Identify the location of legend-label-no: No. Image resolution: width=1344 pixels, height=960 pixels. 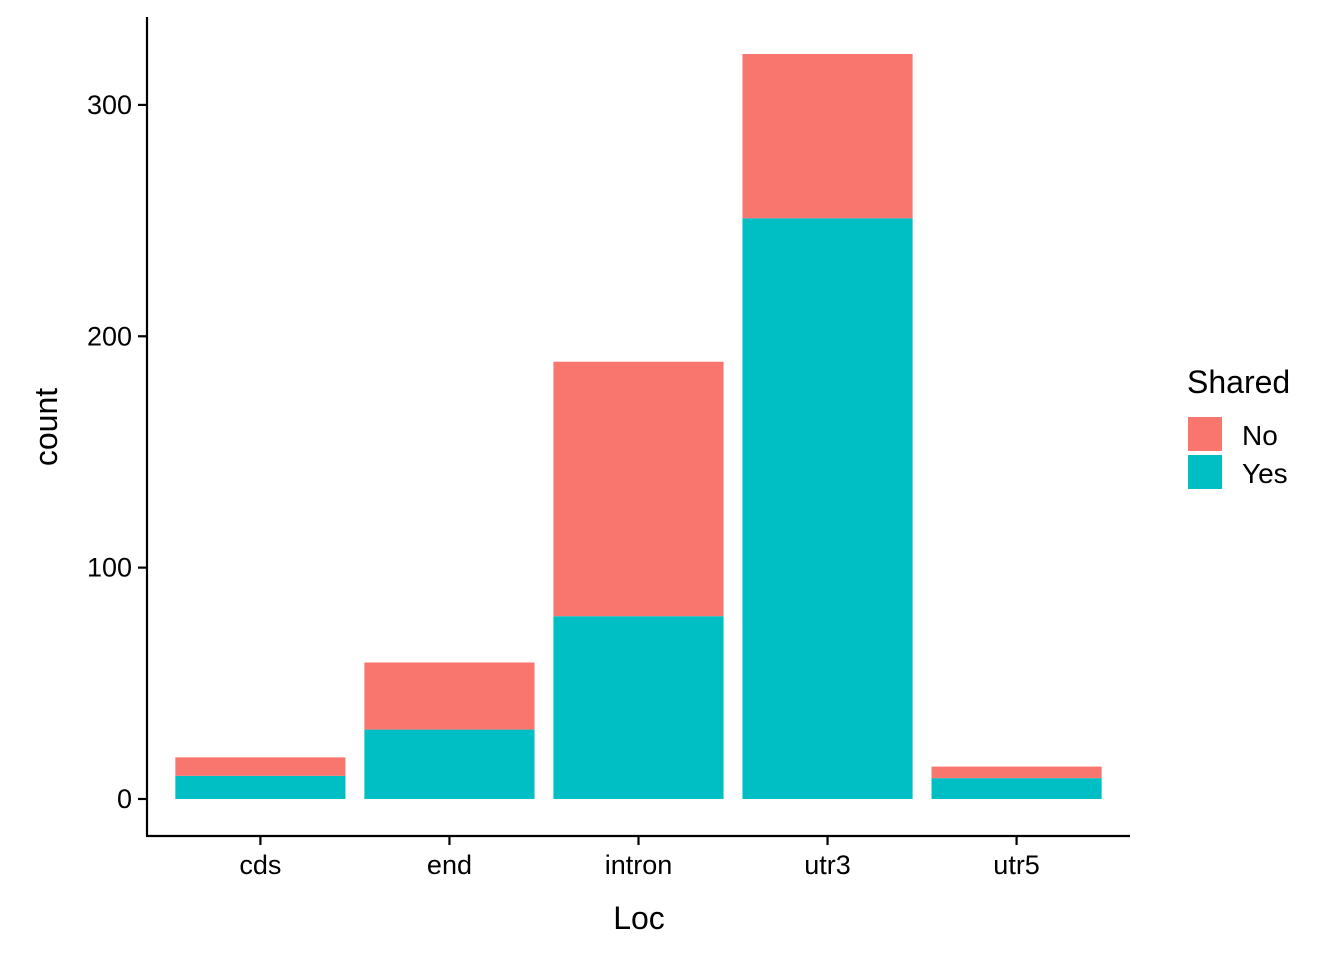
(1260, 435).